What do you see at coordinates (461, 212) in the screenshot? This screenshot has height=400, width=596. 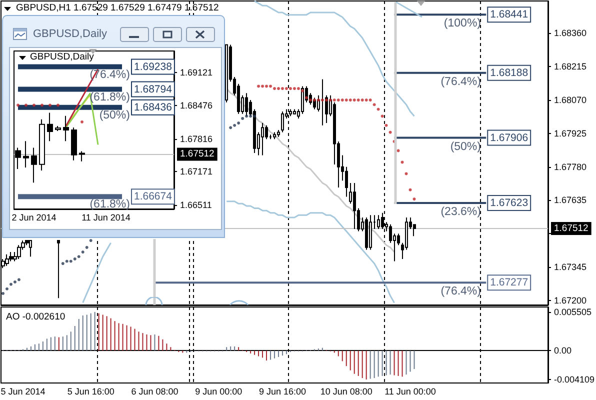 I see `annotation: (23.6%)` at bounding box center [461, 212].